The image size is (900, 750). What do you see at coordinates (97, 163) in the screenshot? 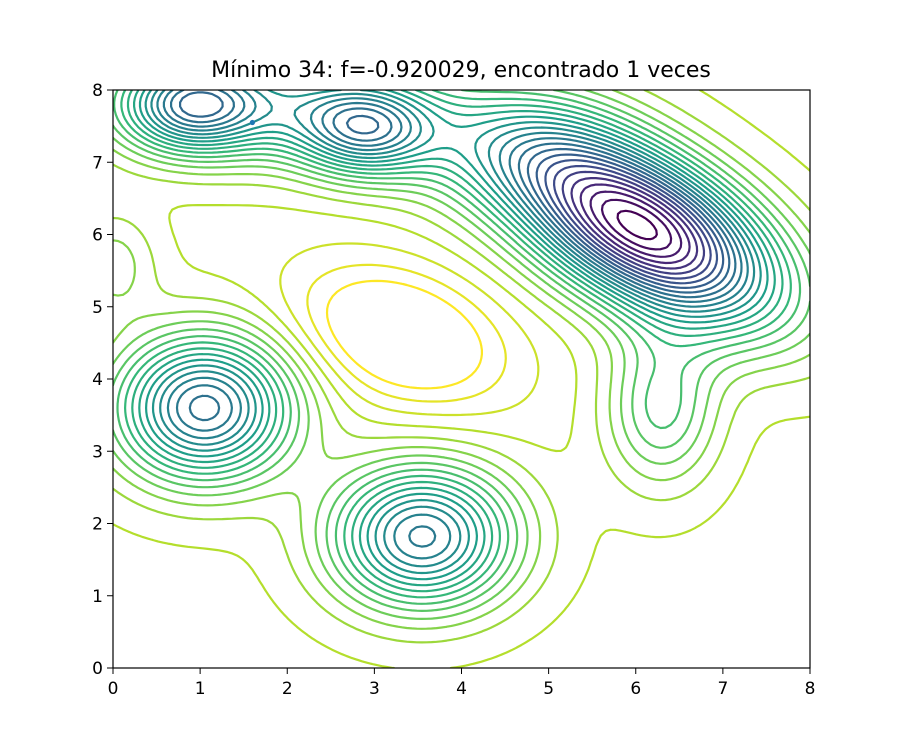
I see `y-tick-label: 7` at bounding box center [97, 163].